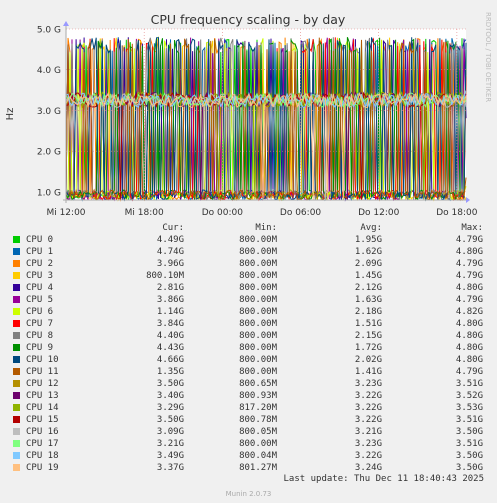  What do you see at coordinates (469, 408) in the screenshot?
I see `legend-max-value: 3.53G` at bounding box center [469, 408].